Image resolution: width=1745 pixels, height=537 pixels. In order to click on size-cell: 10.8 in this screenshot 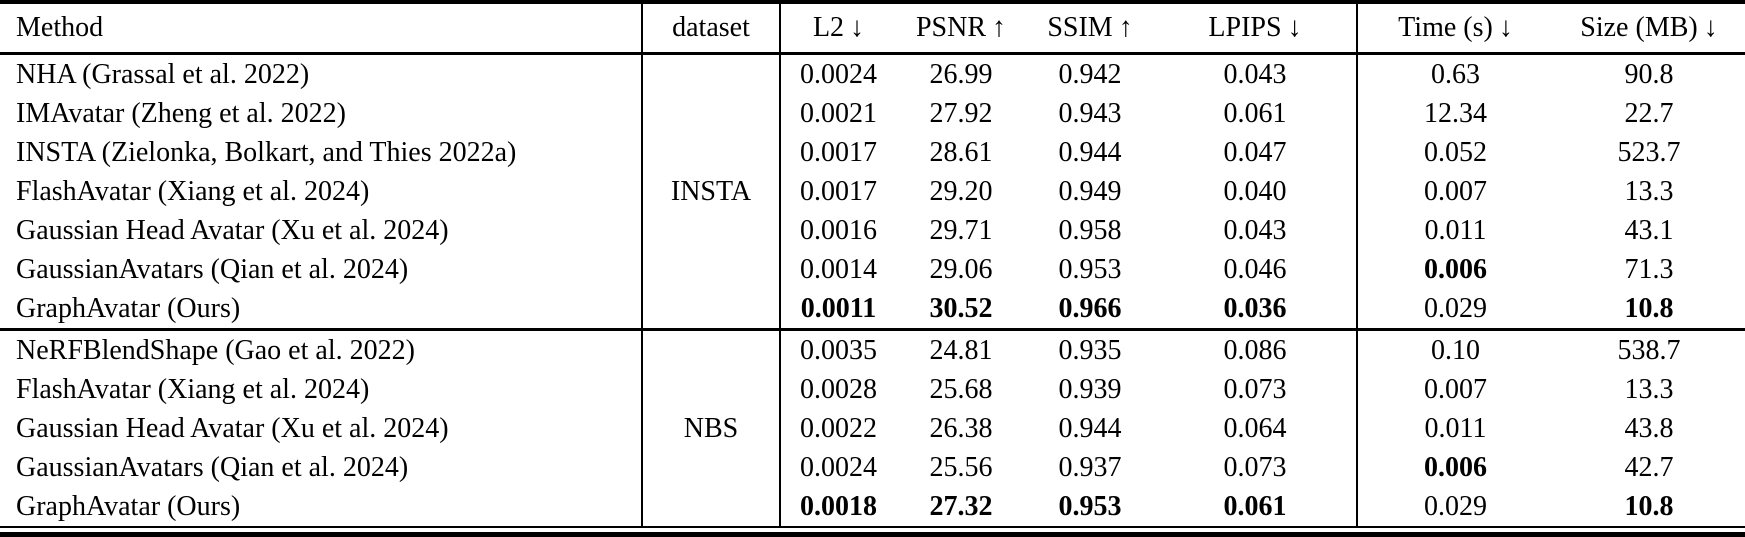, I will do `click(1649, 506)`.